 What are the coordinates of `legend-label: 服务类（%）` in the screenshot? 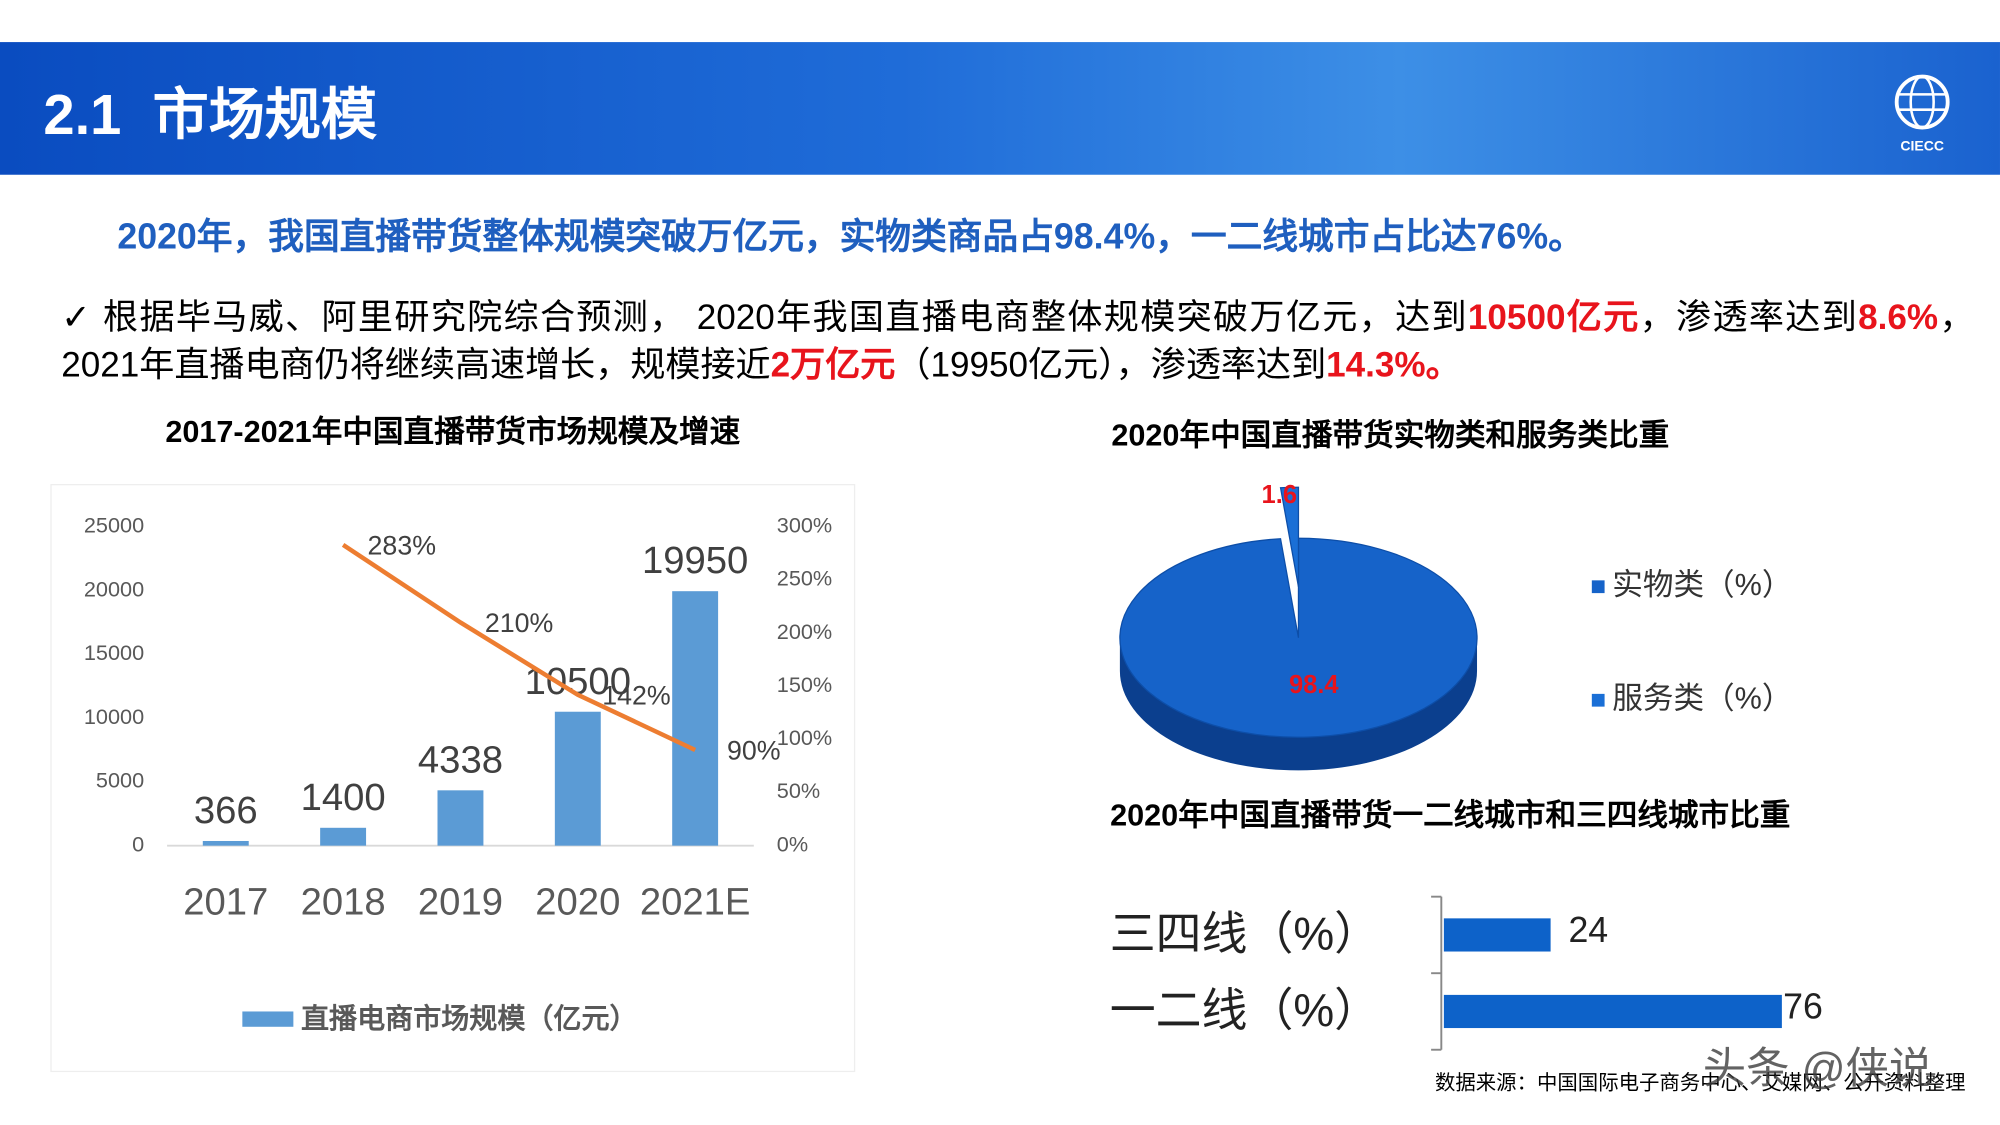 It's located at (1702, 698).